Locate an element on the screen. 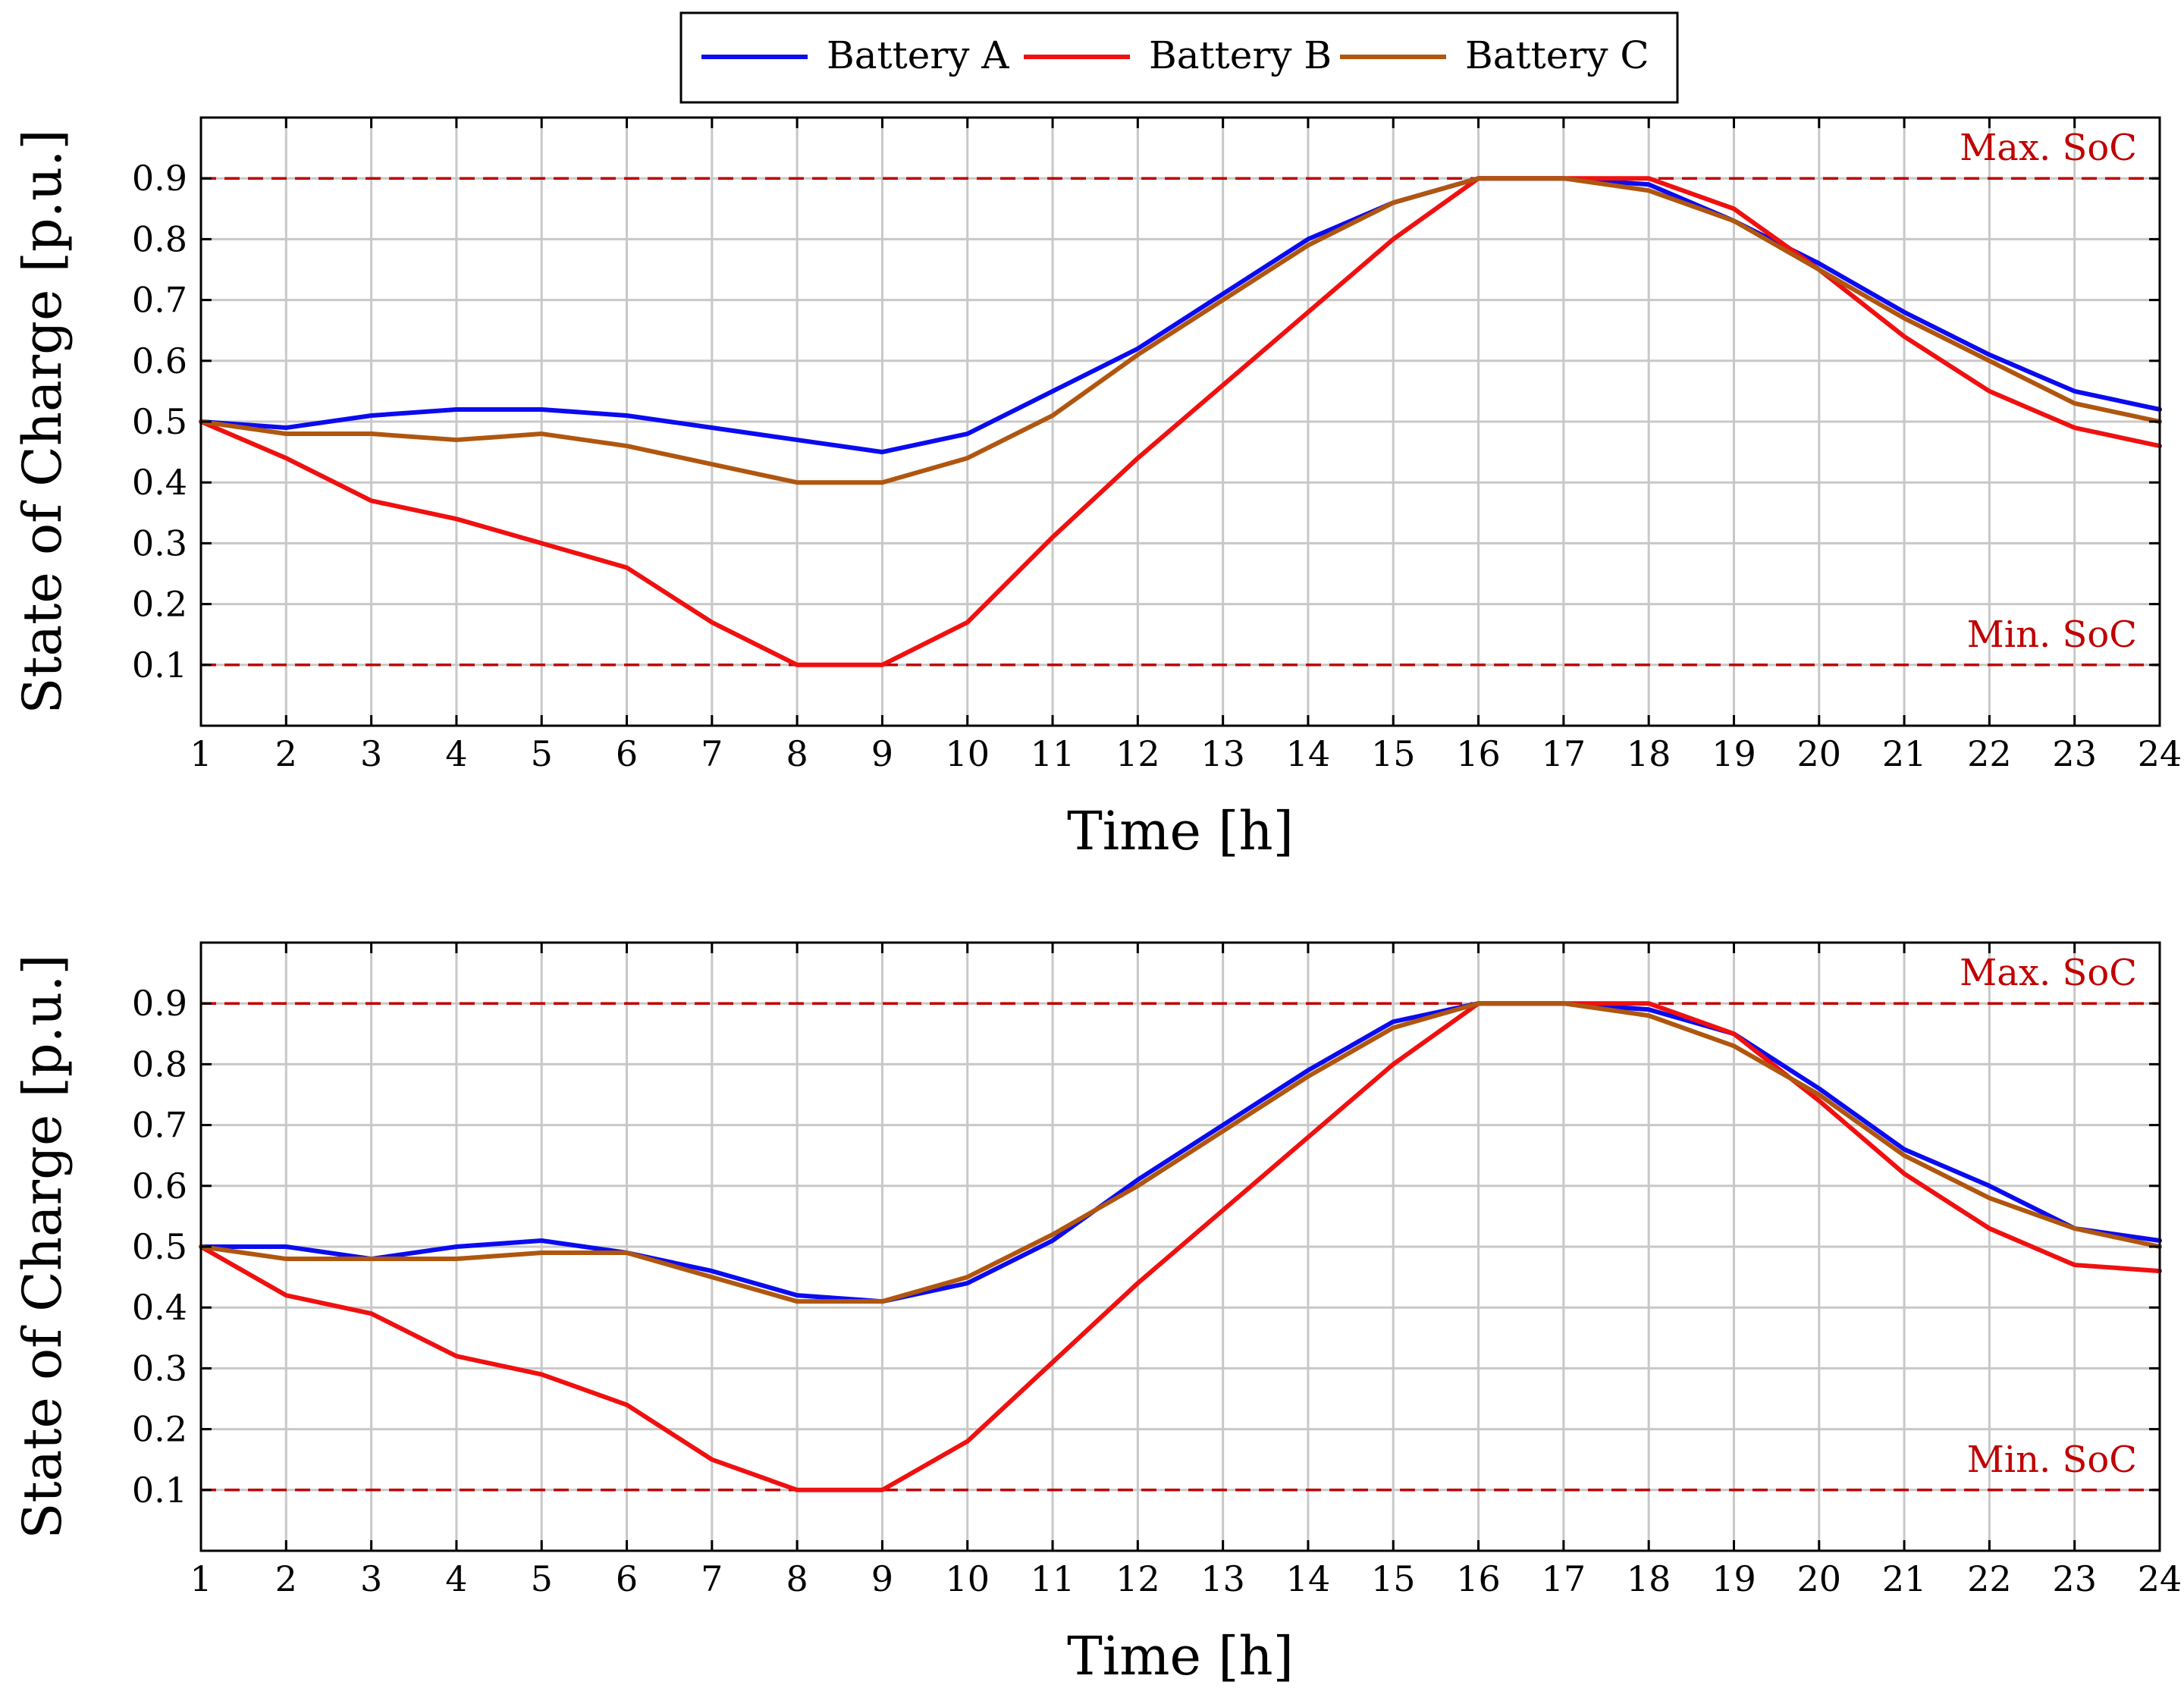 The height and width of the screenshot is (1707, 2184). series-line is located at coordinates (1180, 315).